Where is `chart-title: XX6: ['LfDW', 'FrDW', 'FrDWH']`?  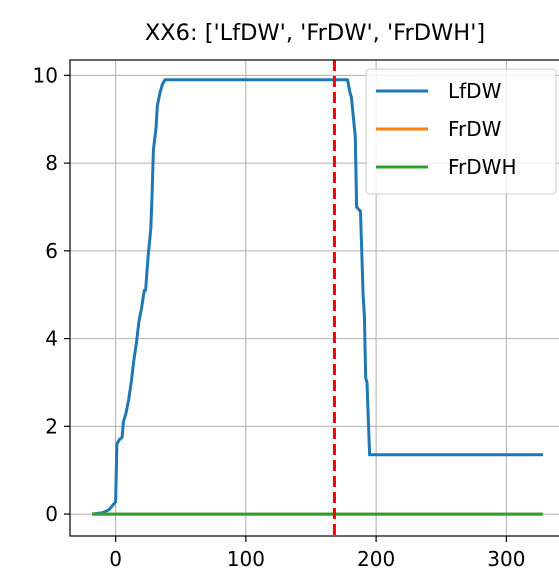
chart-title: XX6: ['LfDW', 'FrDW', 'FrDWH'] is located at coordinates (315, 33).